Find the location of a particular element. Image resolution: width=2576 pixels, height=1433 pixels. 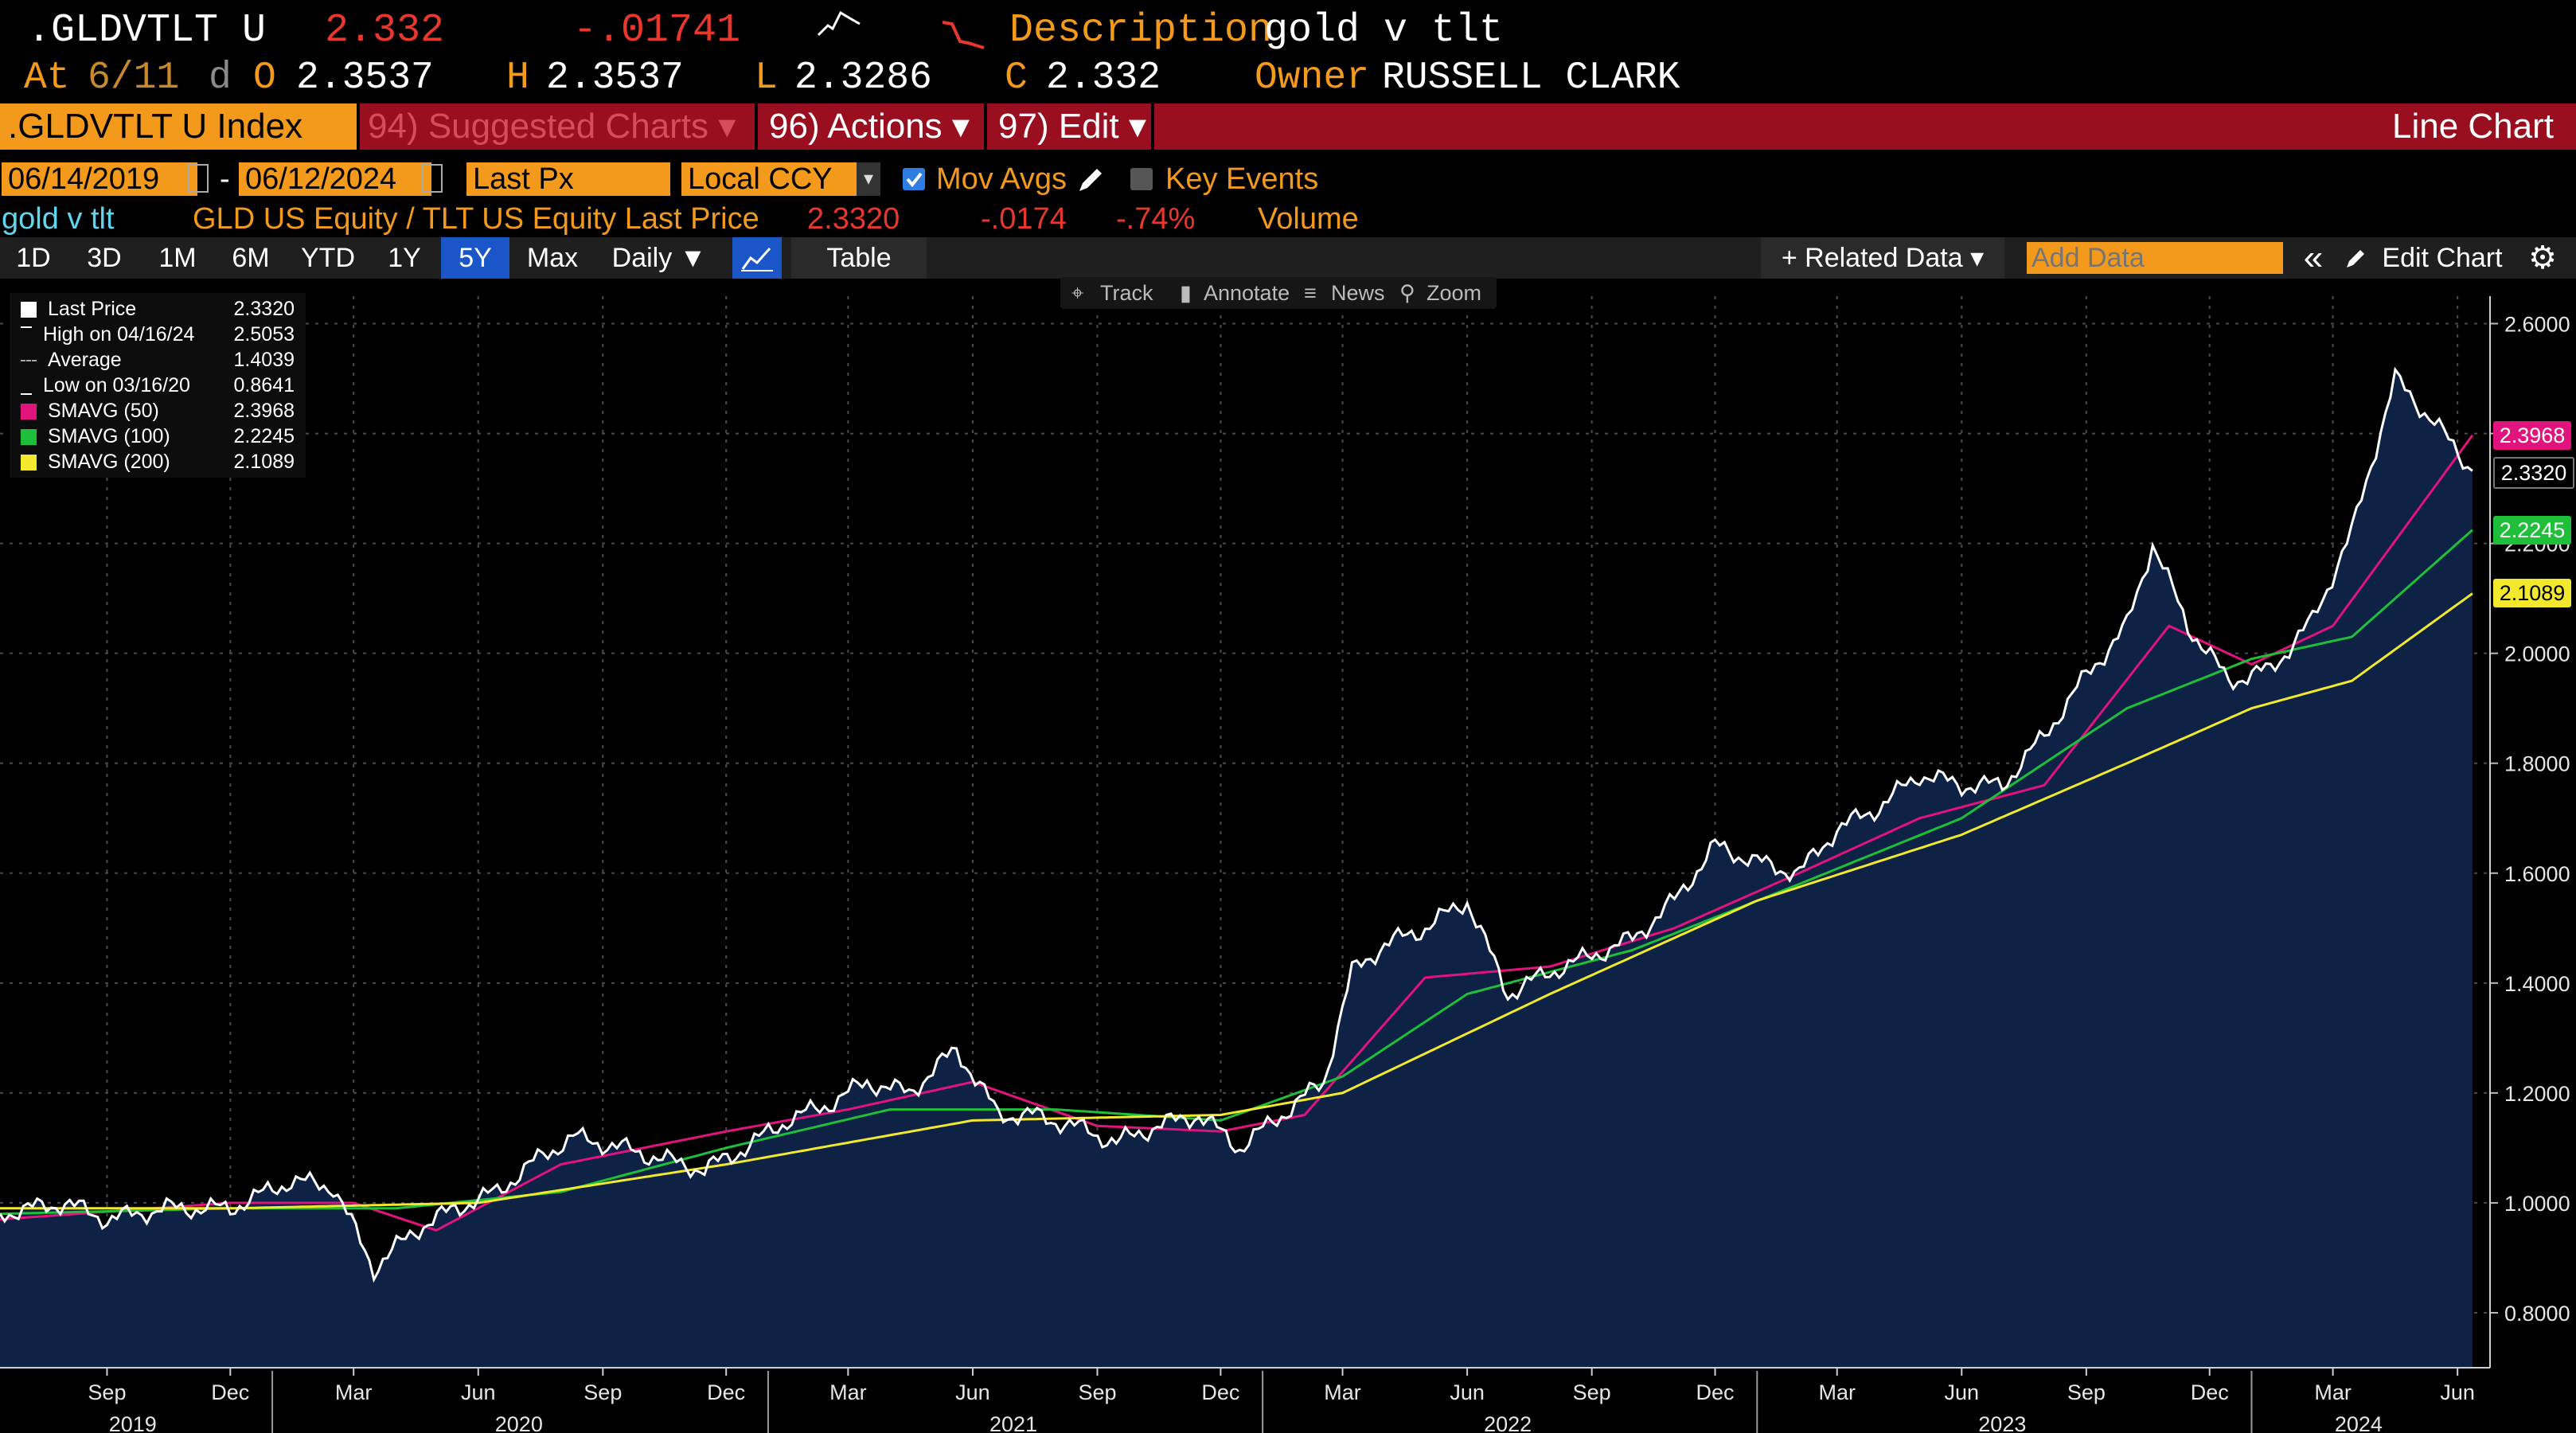

close-value: 2.332 is located at coordinates (1103, 78).